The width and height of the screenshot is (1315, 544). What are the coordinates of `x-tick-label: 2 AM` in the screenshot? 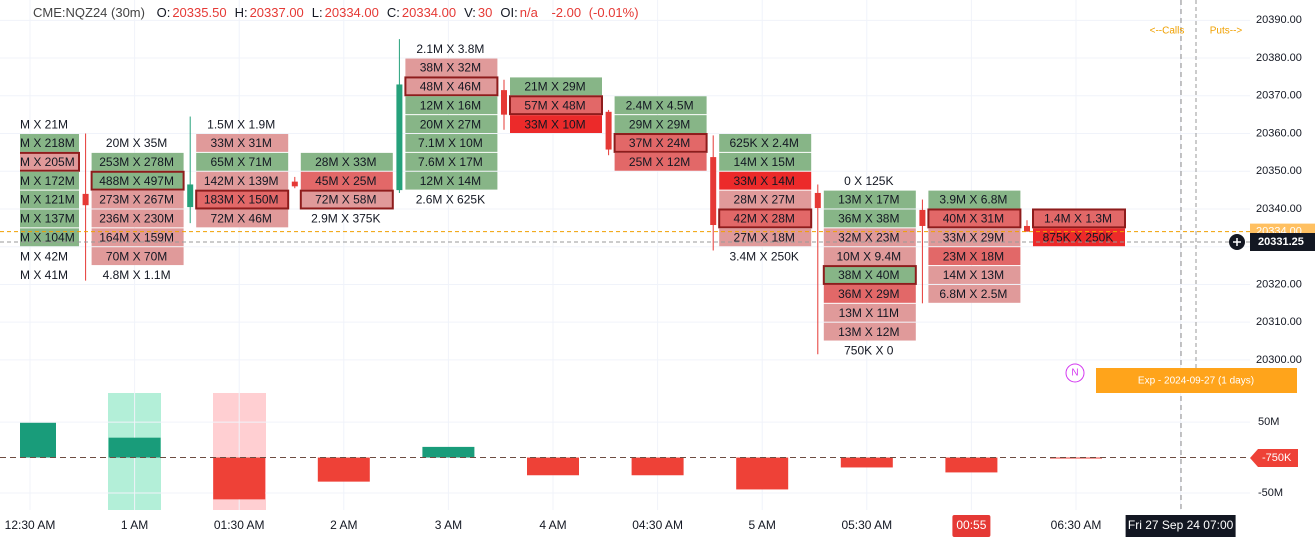 It's located at (343, 525).